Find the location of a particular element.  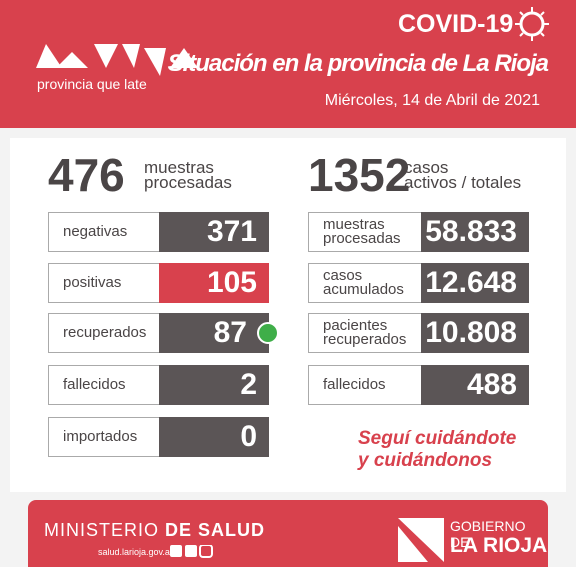

row-label: muestras procesadas is located at coordinates (362, 231).